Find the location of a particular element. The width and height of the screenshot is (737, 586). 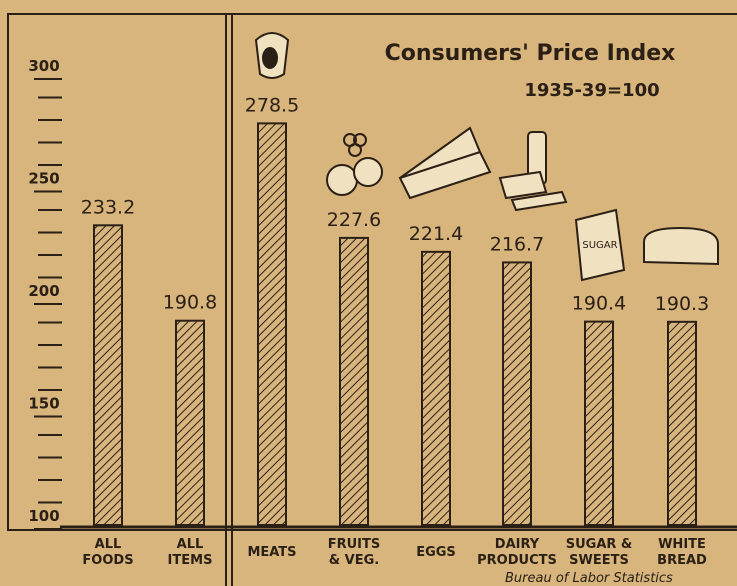

svg-text: SUGAR is located at coordinates (599, 245).